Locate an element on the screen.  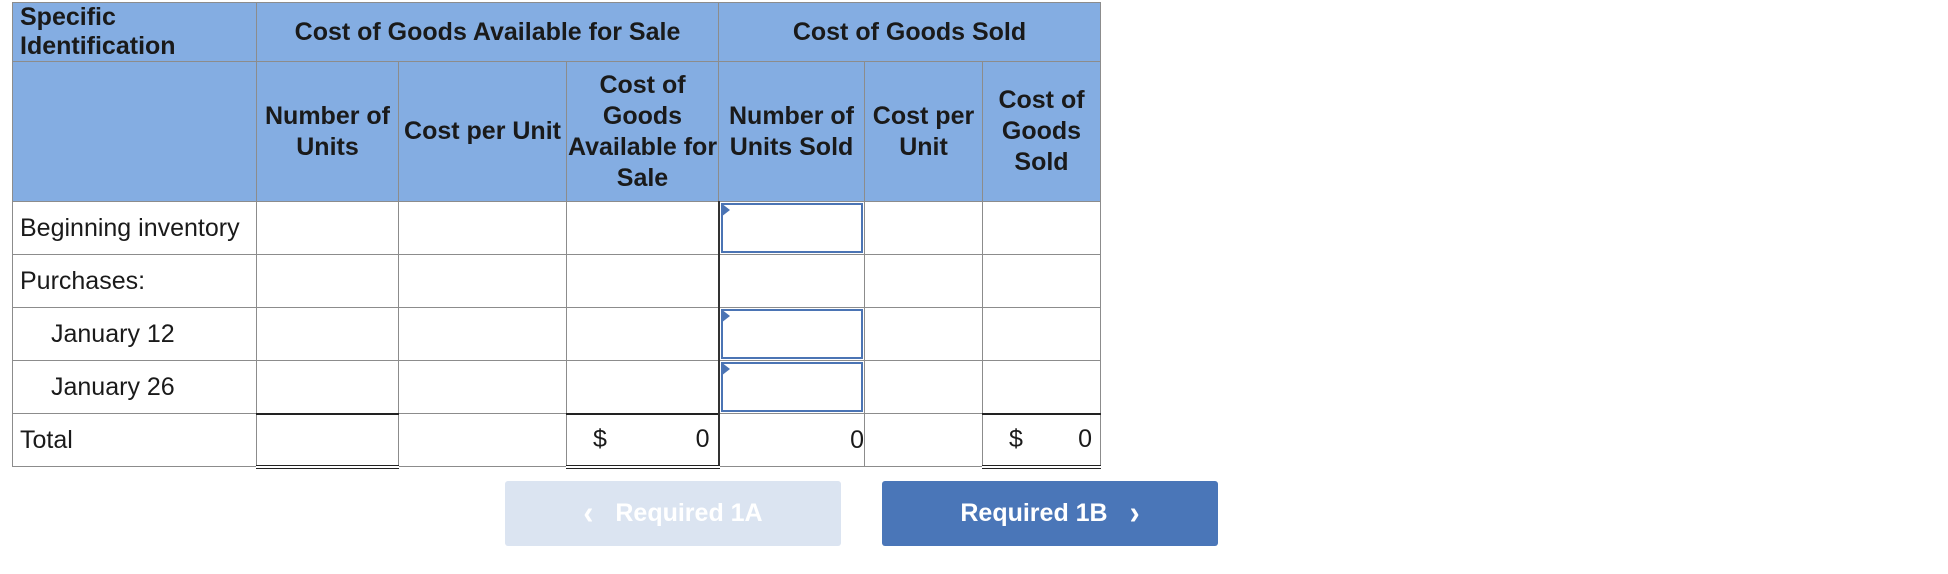
column-header-blank is located at coordinates (134, 131).